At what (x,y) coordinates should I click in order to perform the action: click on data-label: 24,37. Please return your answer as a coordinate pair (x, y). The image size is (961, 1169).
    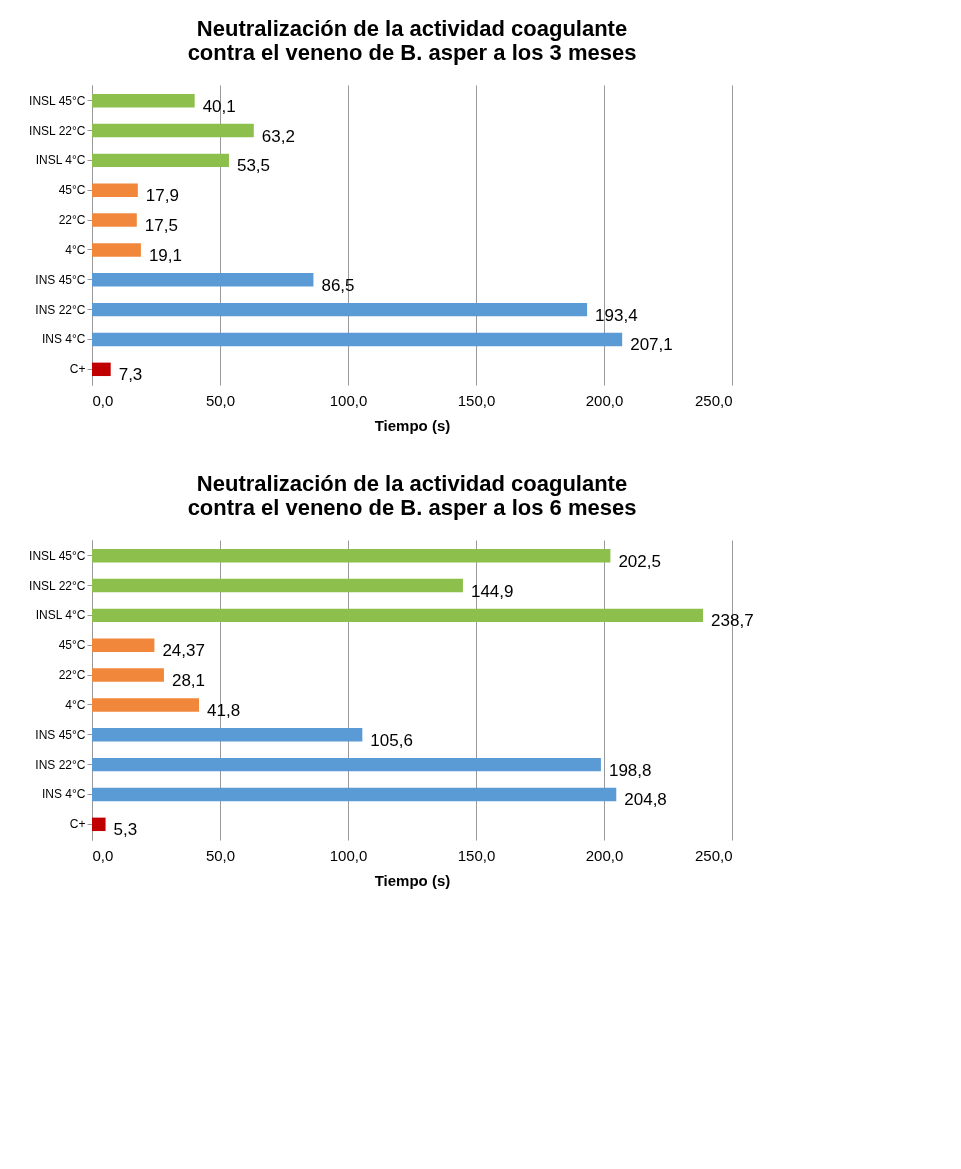
    Looking at the image, I should click on (183, 651).